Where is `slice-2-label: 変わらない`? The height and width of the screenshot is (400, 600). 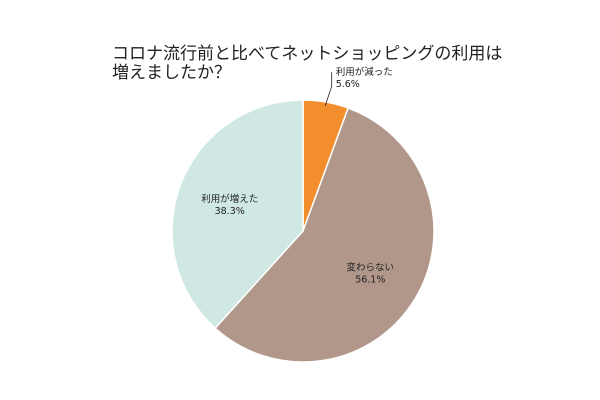 slice-2-label: 変わらない is located at coordinates (371, 268).